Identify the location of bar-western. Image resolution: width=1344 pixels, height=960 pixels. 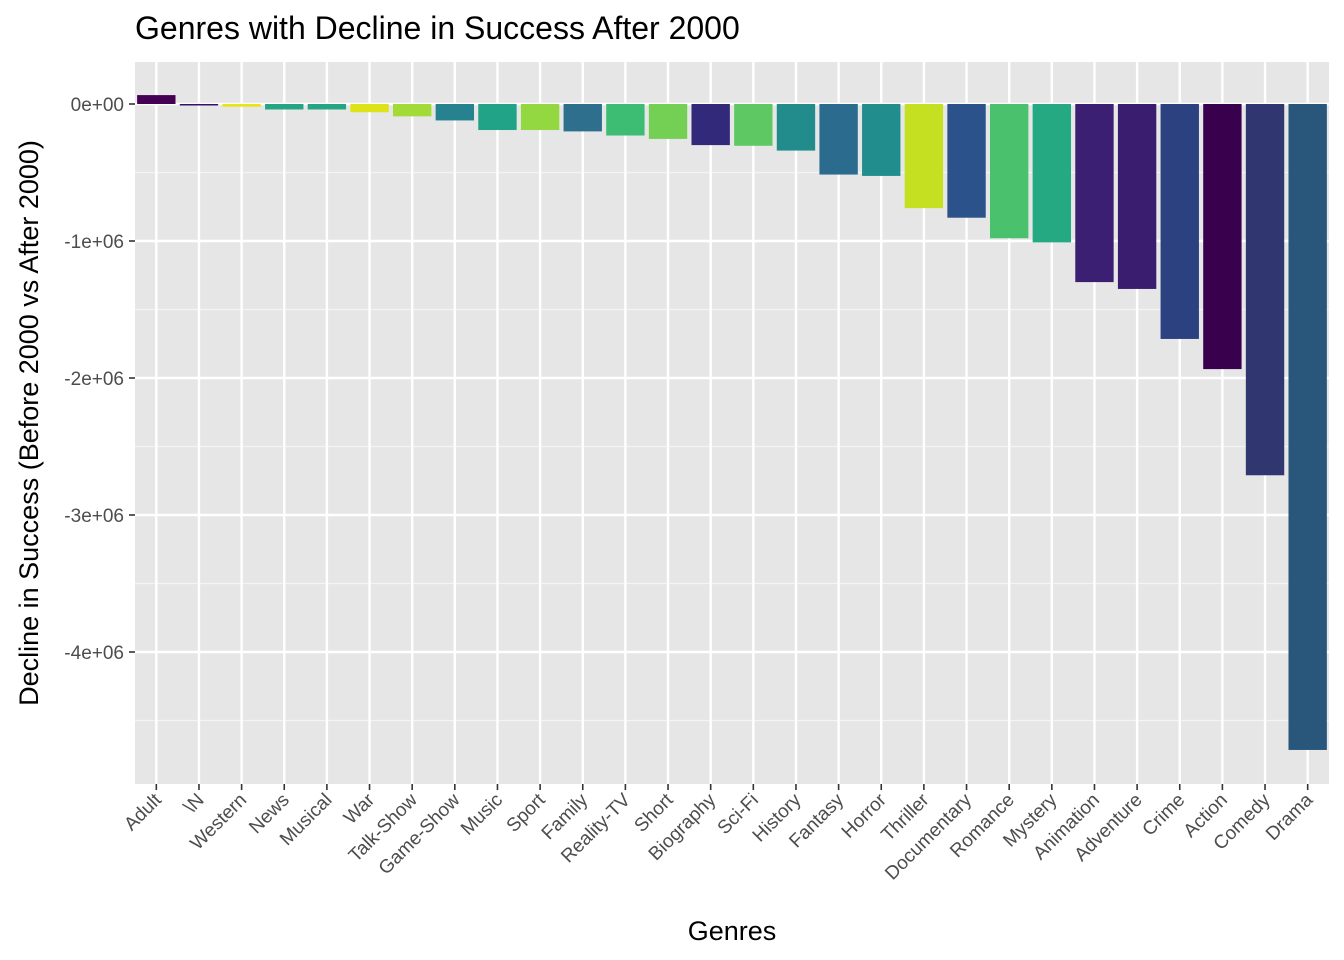
(241, 105).